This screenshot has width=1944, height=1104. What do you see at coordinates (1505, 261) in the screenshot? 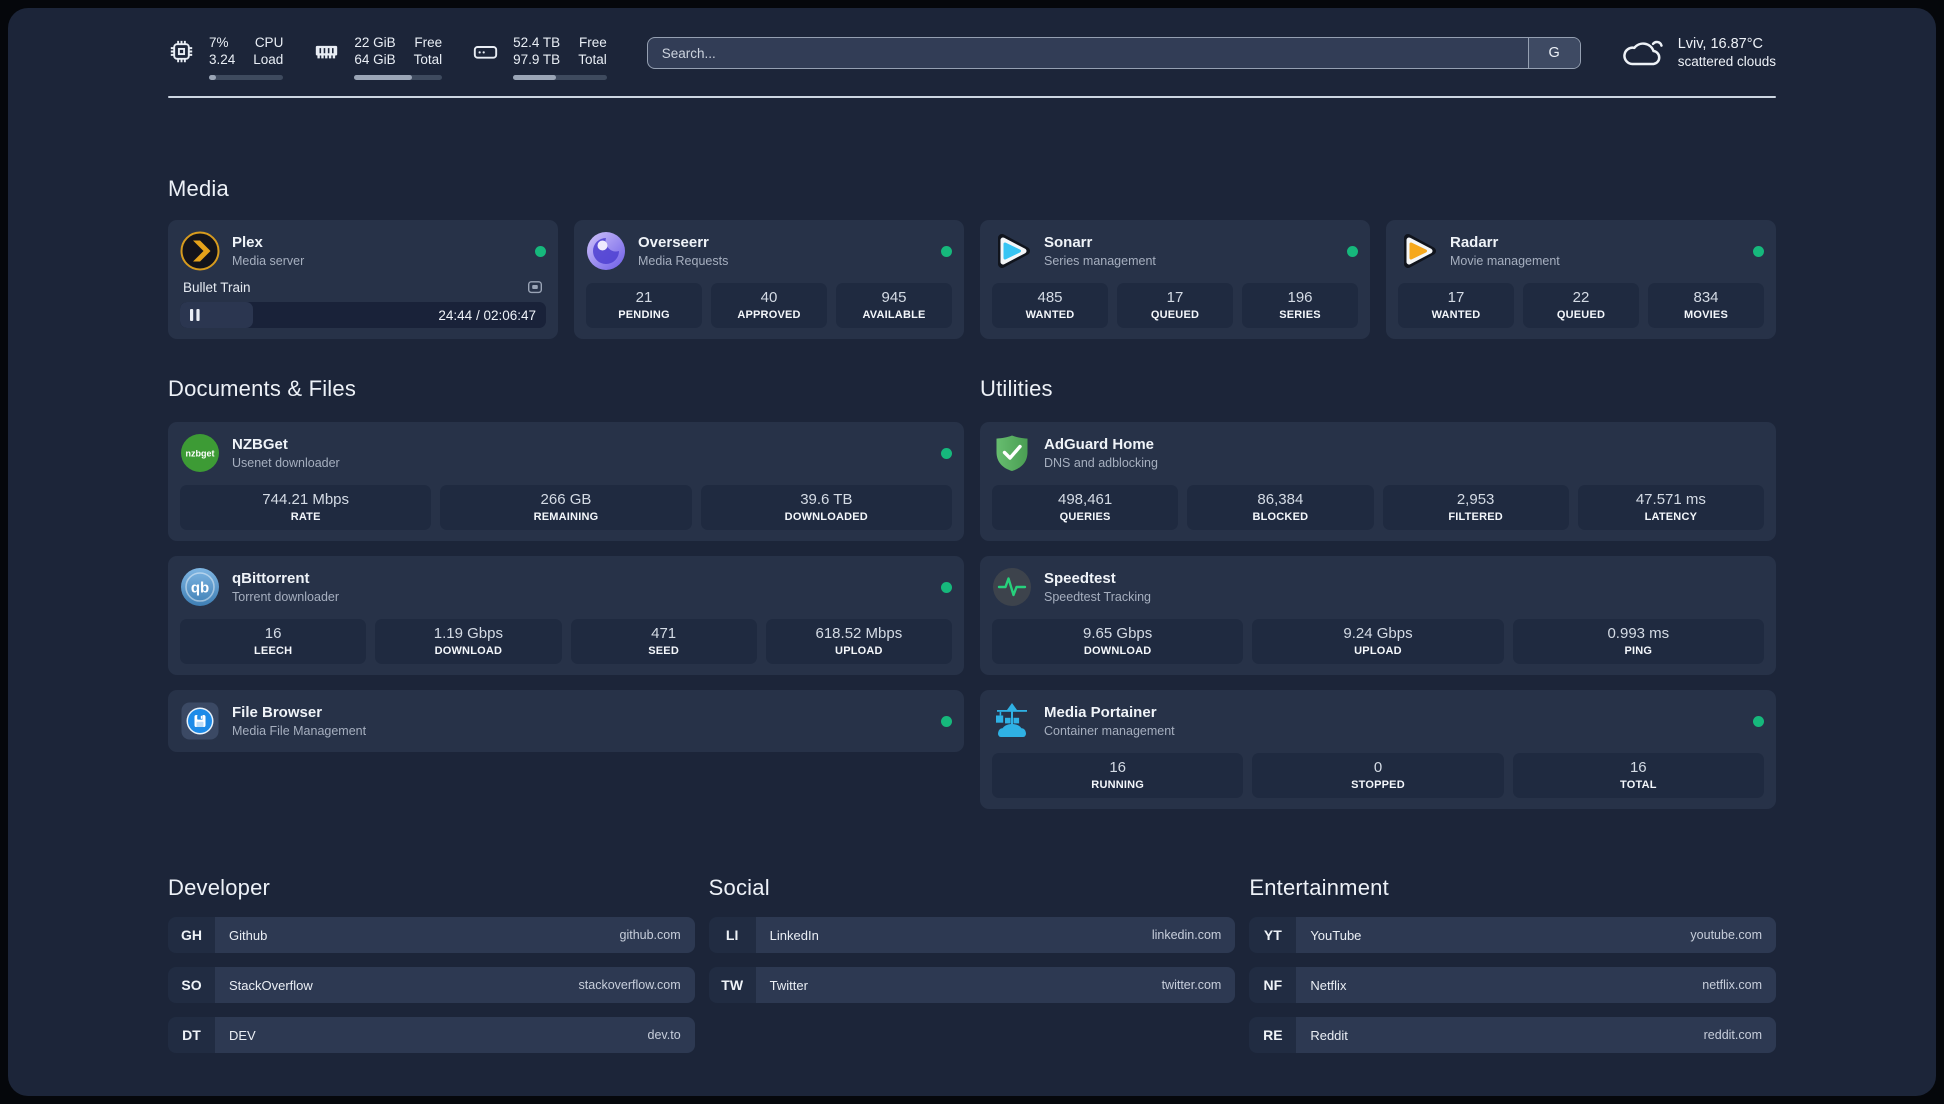
I see `app-description: Movie management` at bounding box center [1505, 261].